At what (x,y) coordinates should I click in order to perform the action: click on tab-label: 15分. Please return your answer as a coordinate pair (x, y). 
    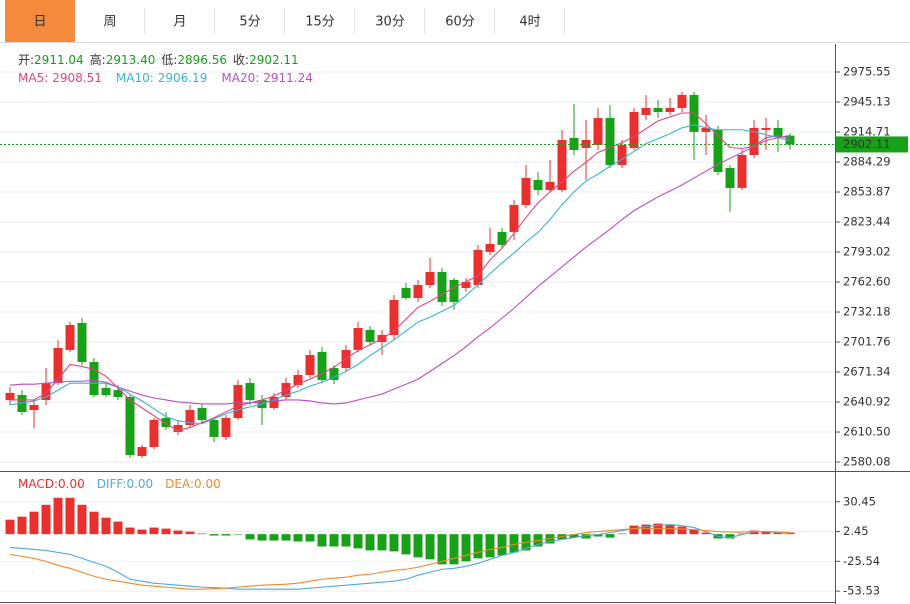
    Looking at the image, I should click on (320, 22).